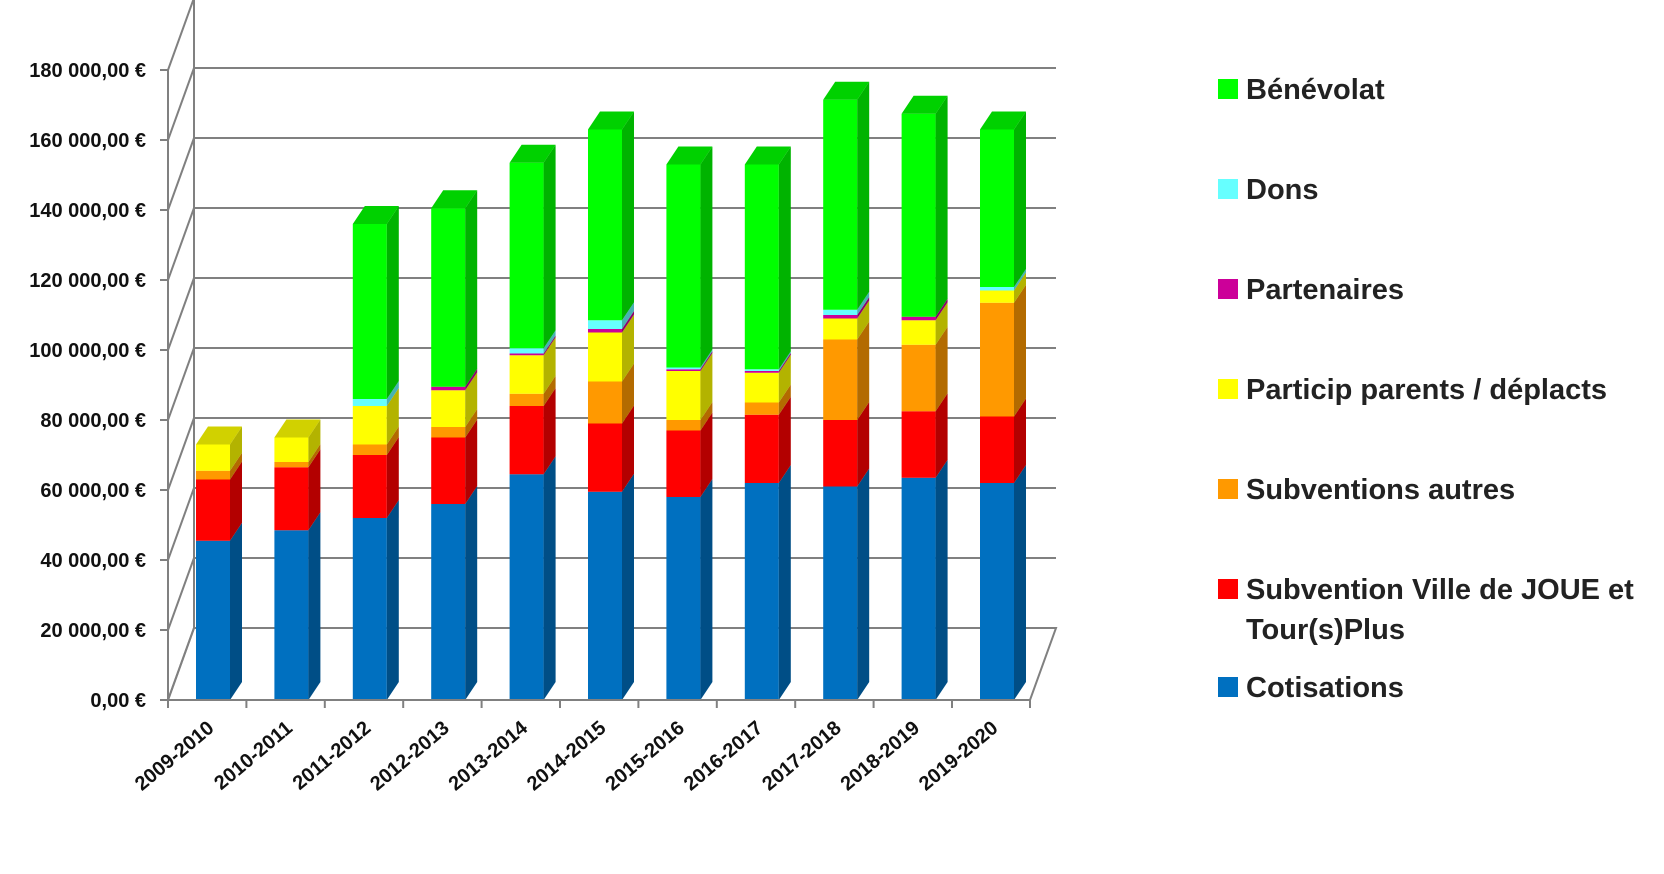 Image resolution: width=1664 pixels, height=874 pixels. I want to click on x-tick-label: 2013-2014, so click(489, 755).